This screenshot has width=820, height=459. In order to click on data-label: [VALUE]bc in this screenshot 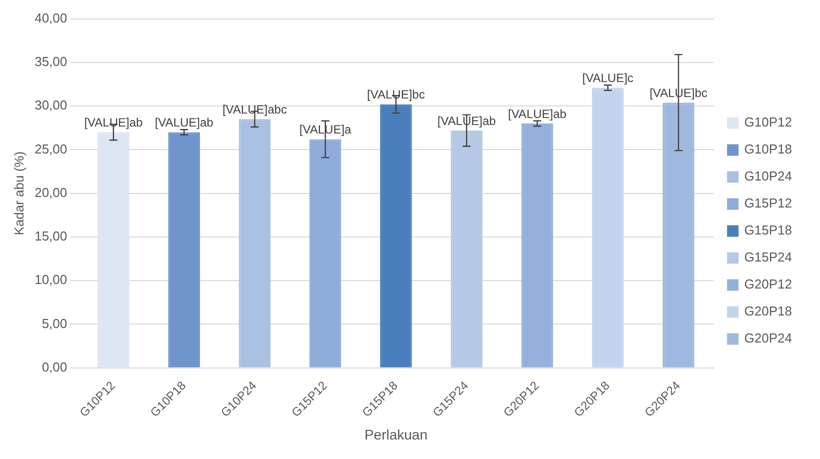, I will do `click(396, 95)`.